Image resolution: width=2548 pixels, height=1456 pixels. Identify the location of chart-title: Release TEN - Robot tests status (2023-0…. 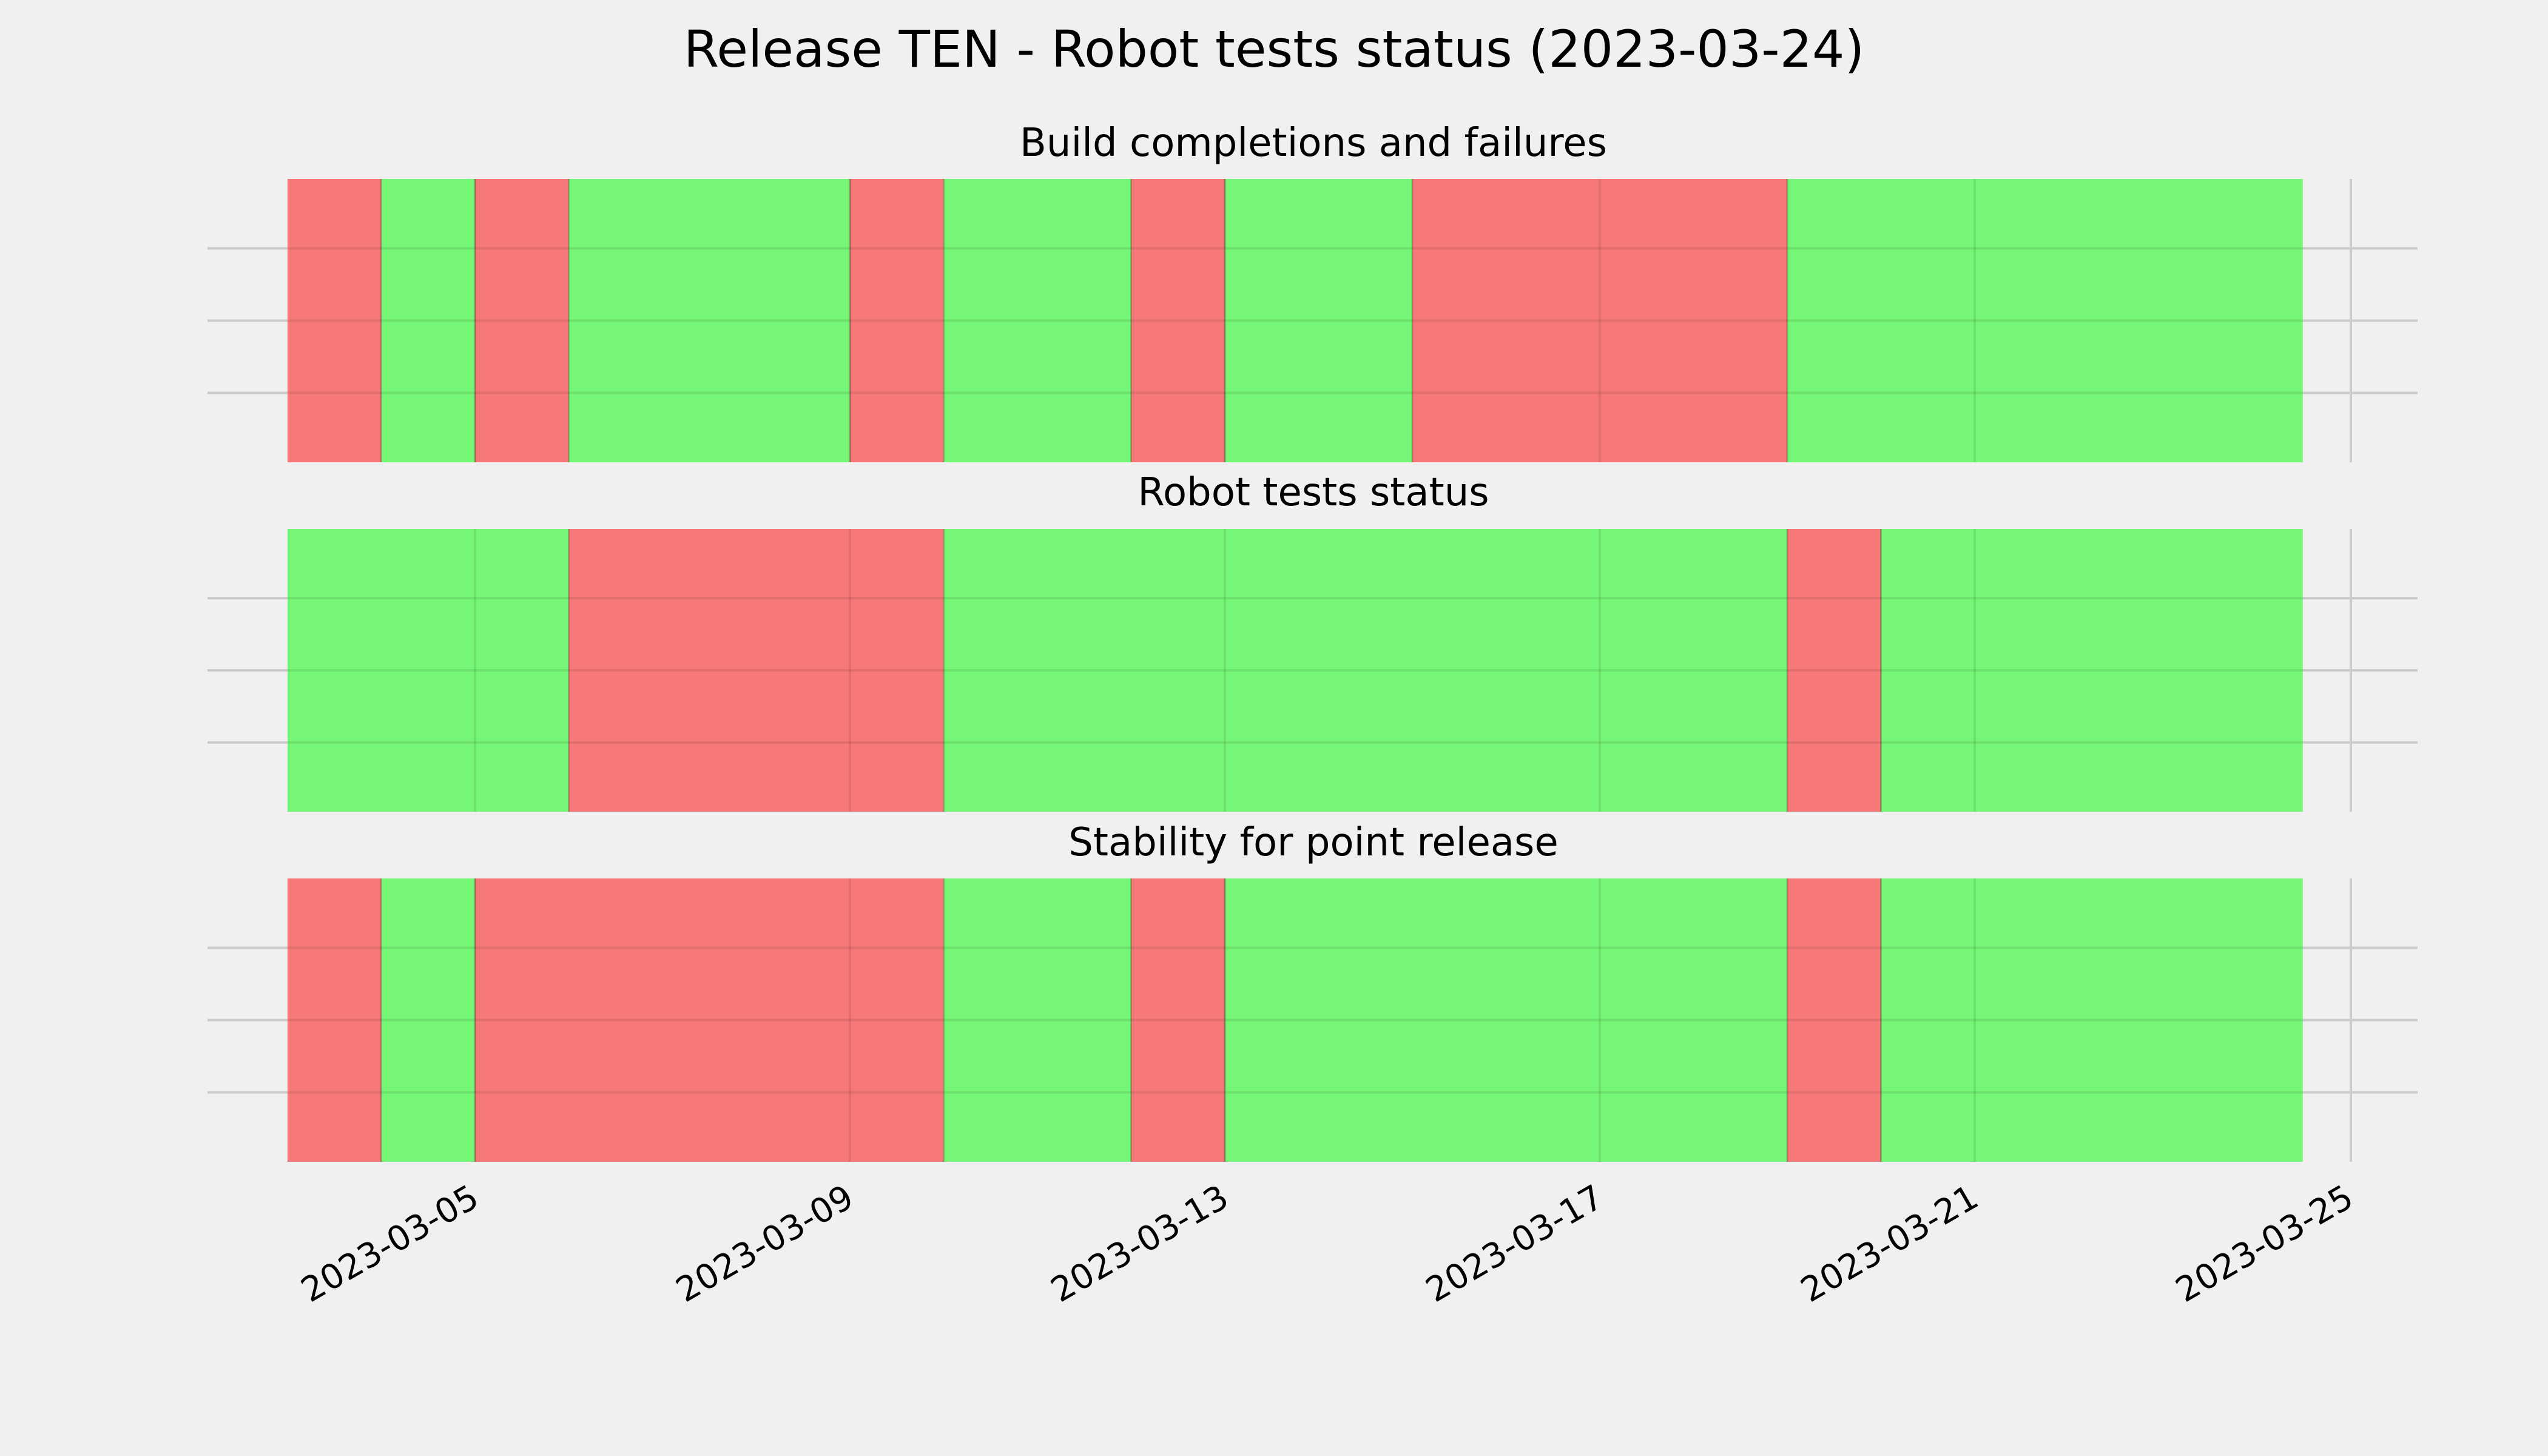
(1274, 49).